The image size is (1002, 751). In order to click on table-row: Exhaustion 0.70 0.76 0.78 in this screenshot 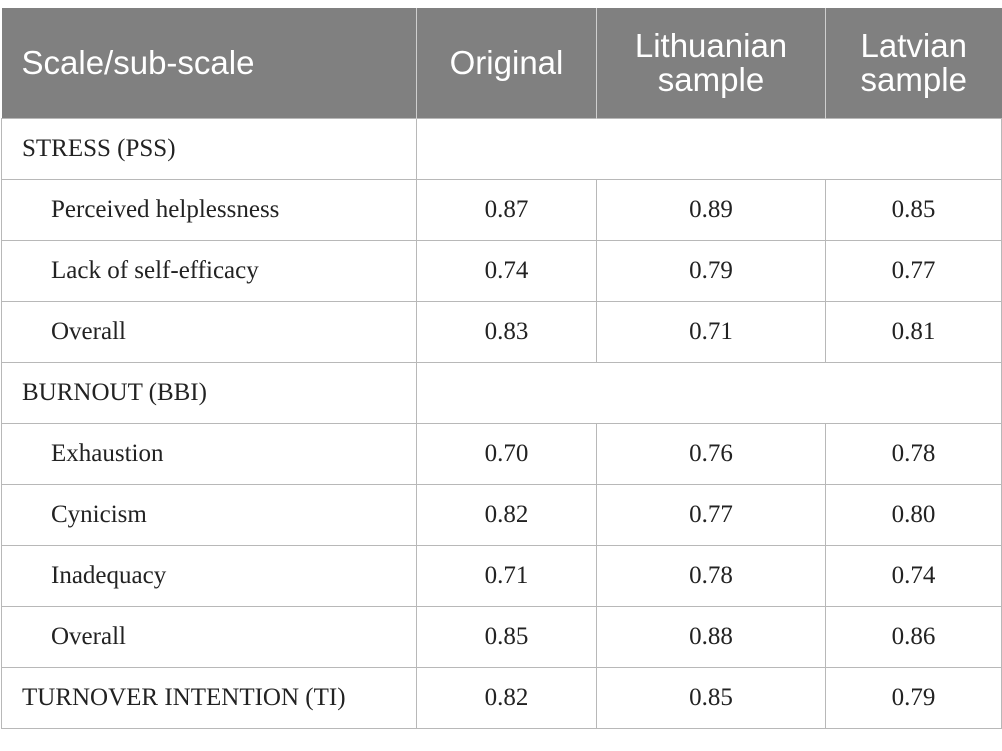, I will do `click(501, 453)`.